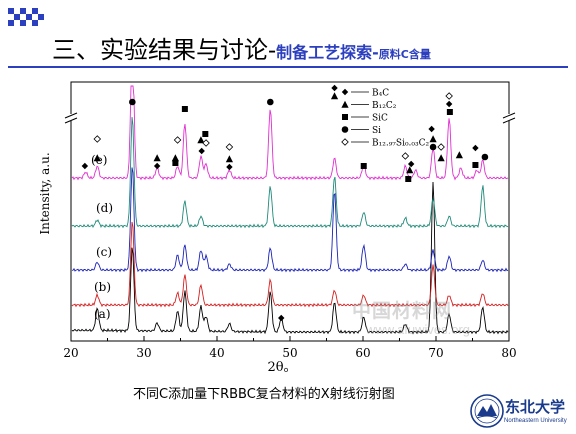 Image resolution: width=576 pixels, height=434 pixels. I want to click on title-small: 原料C含量, so click(404, 54).